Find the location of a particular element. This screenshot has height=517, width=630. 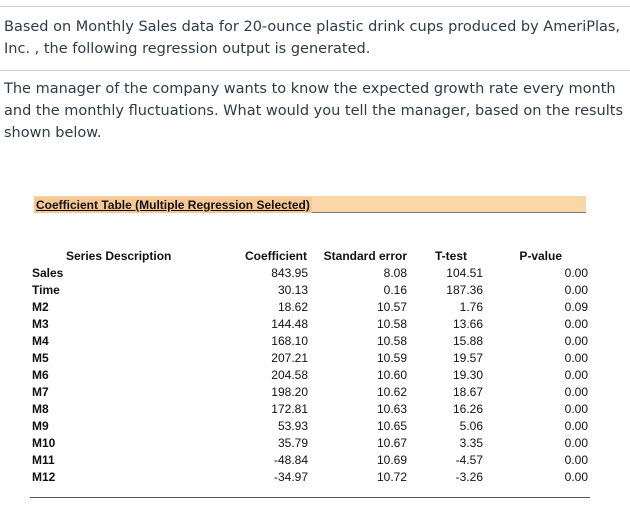

table-row: M2 18.62 10.57 1.76 0.09 is located at coordinates (310, 307).